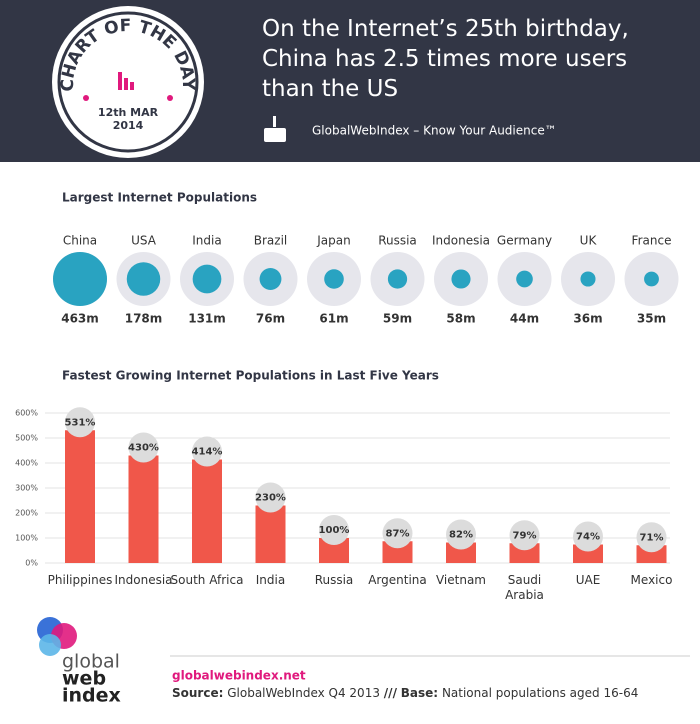  What do you see at coordinates (651, 319) in the screenshot?
I see `value-label: 35m` at bounding box center [651, 319].